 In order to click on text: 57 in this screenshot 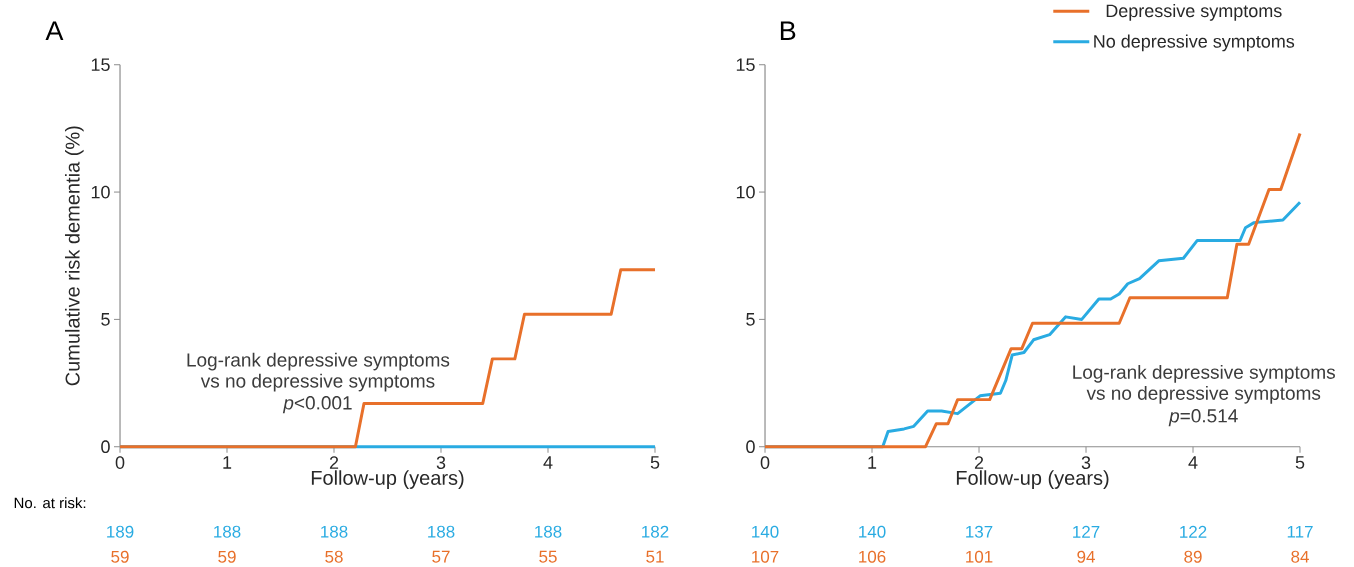, I will do `click(441, 556)`.